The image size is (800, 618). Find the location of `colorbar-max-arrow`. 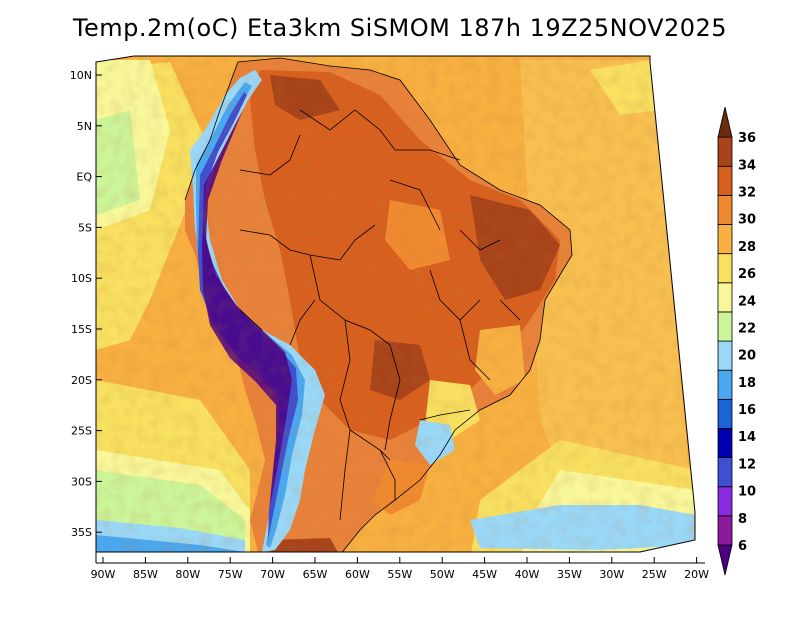

colorbar-max-arrow is located at coordinates (725, 122).